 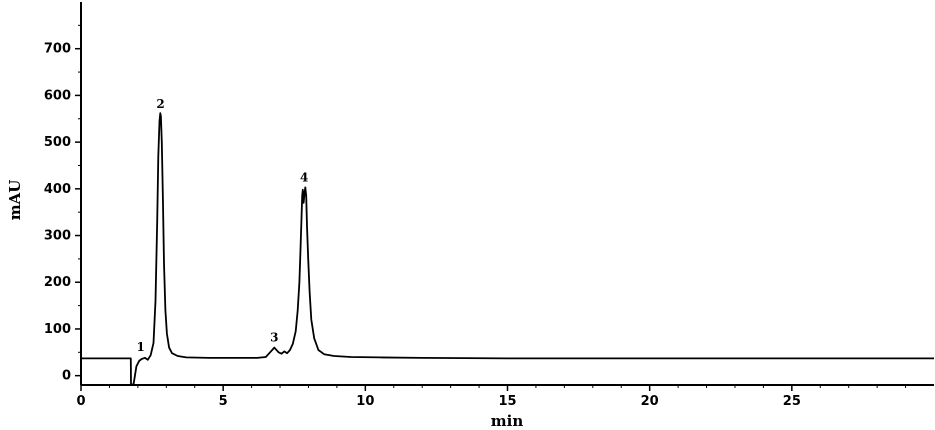 I want to click on y-tick-label: 600, so click(x=57, y=95).